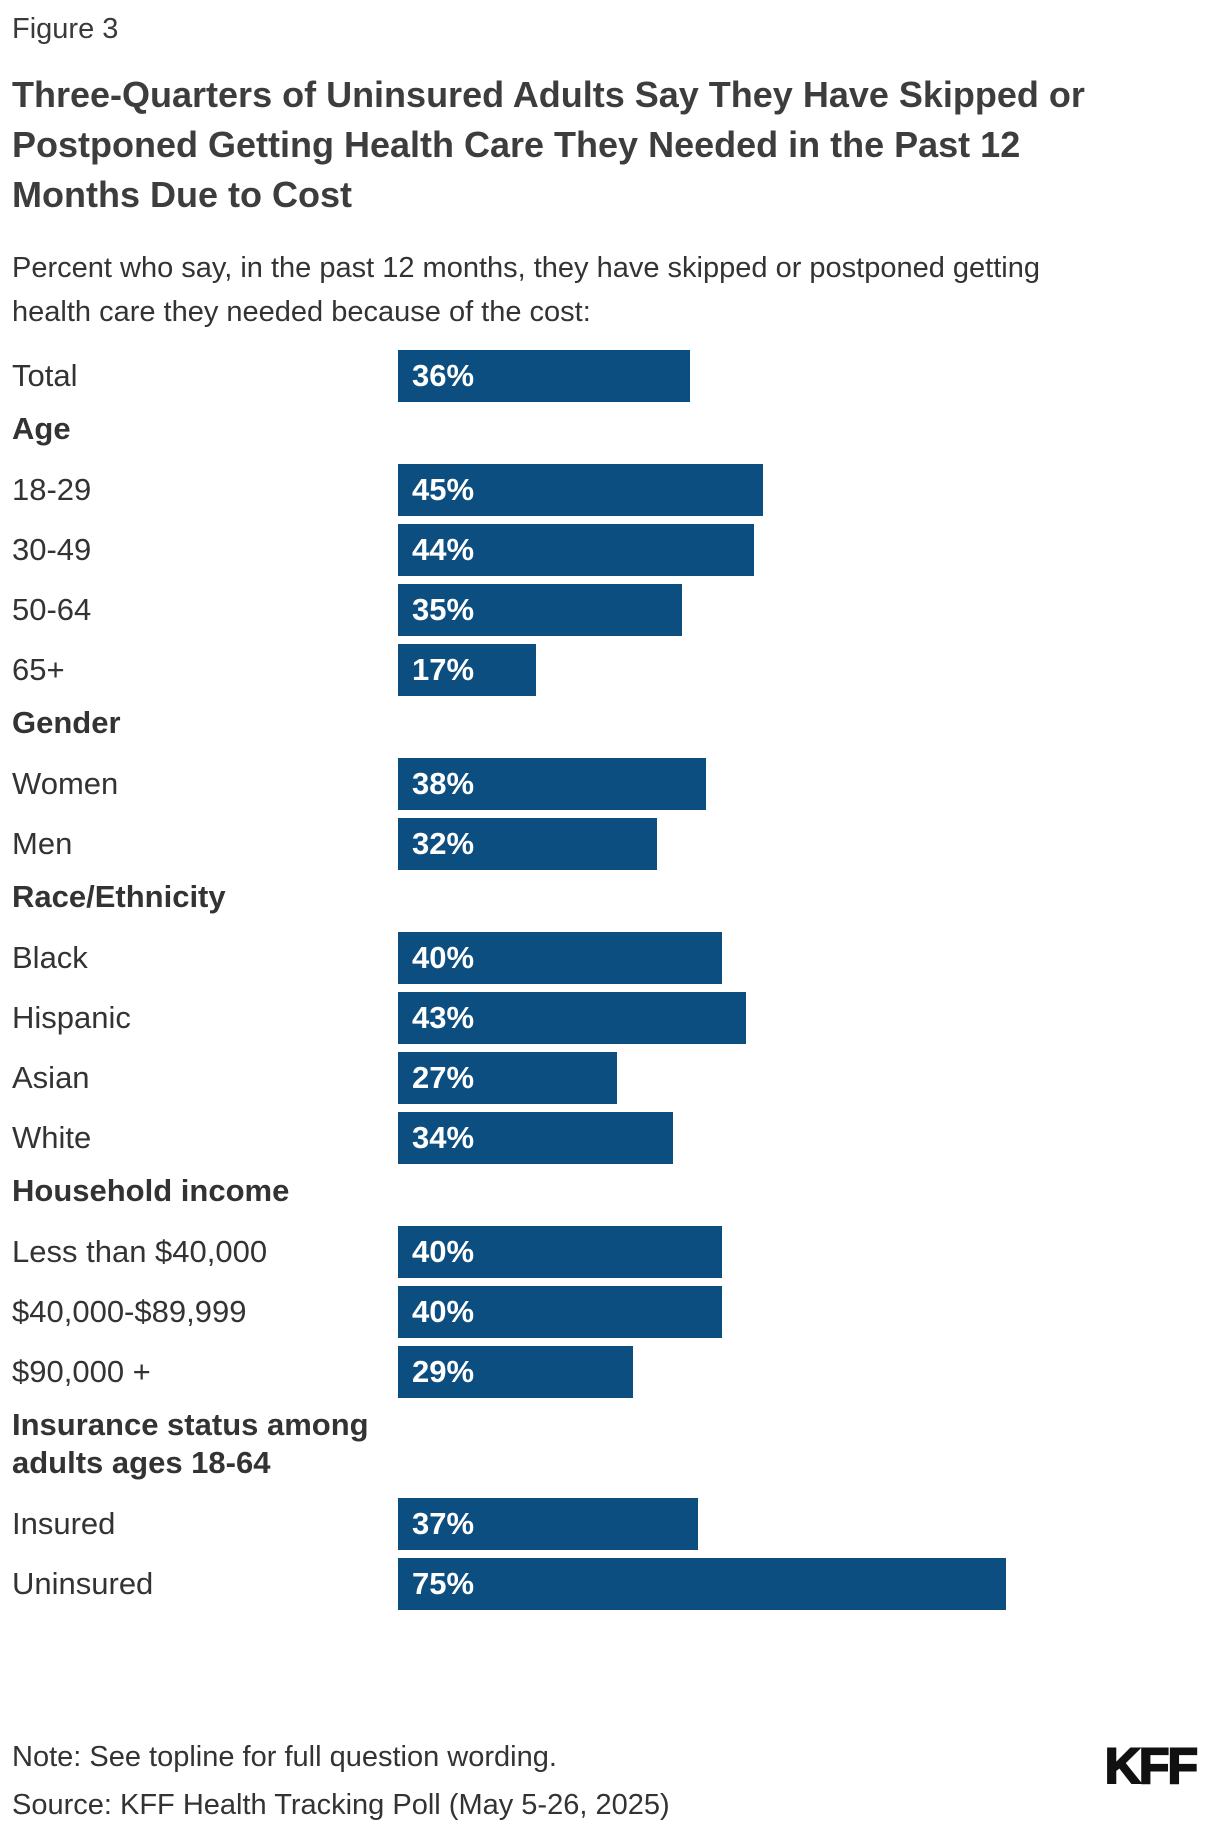 Image resolution: width=1220 pixels, height=1836 pixels. I want to click on section-header-insurance-status-among-adults-ages-18-64: Insurance status among adults ages 18-64, so click(190, 1443).